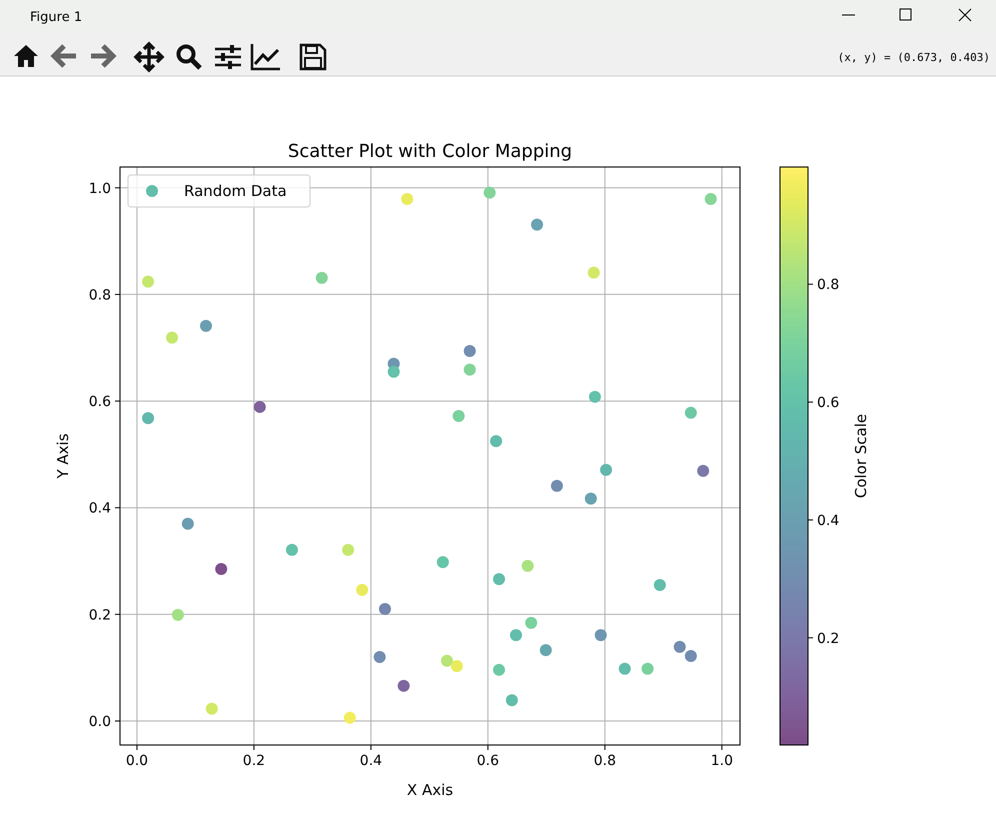 This screenshot has width=996, height=830. Describe the element at coordinates (254, 761) in the screenshot. I see `x-tick-label: 0.2` at that location.